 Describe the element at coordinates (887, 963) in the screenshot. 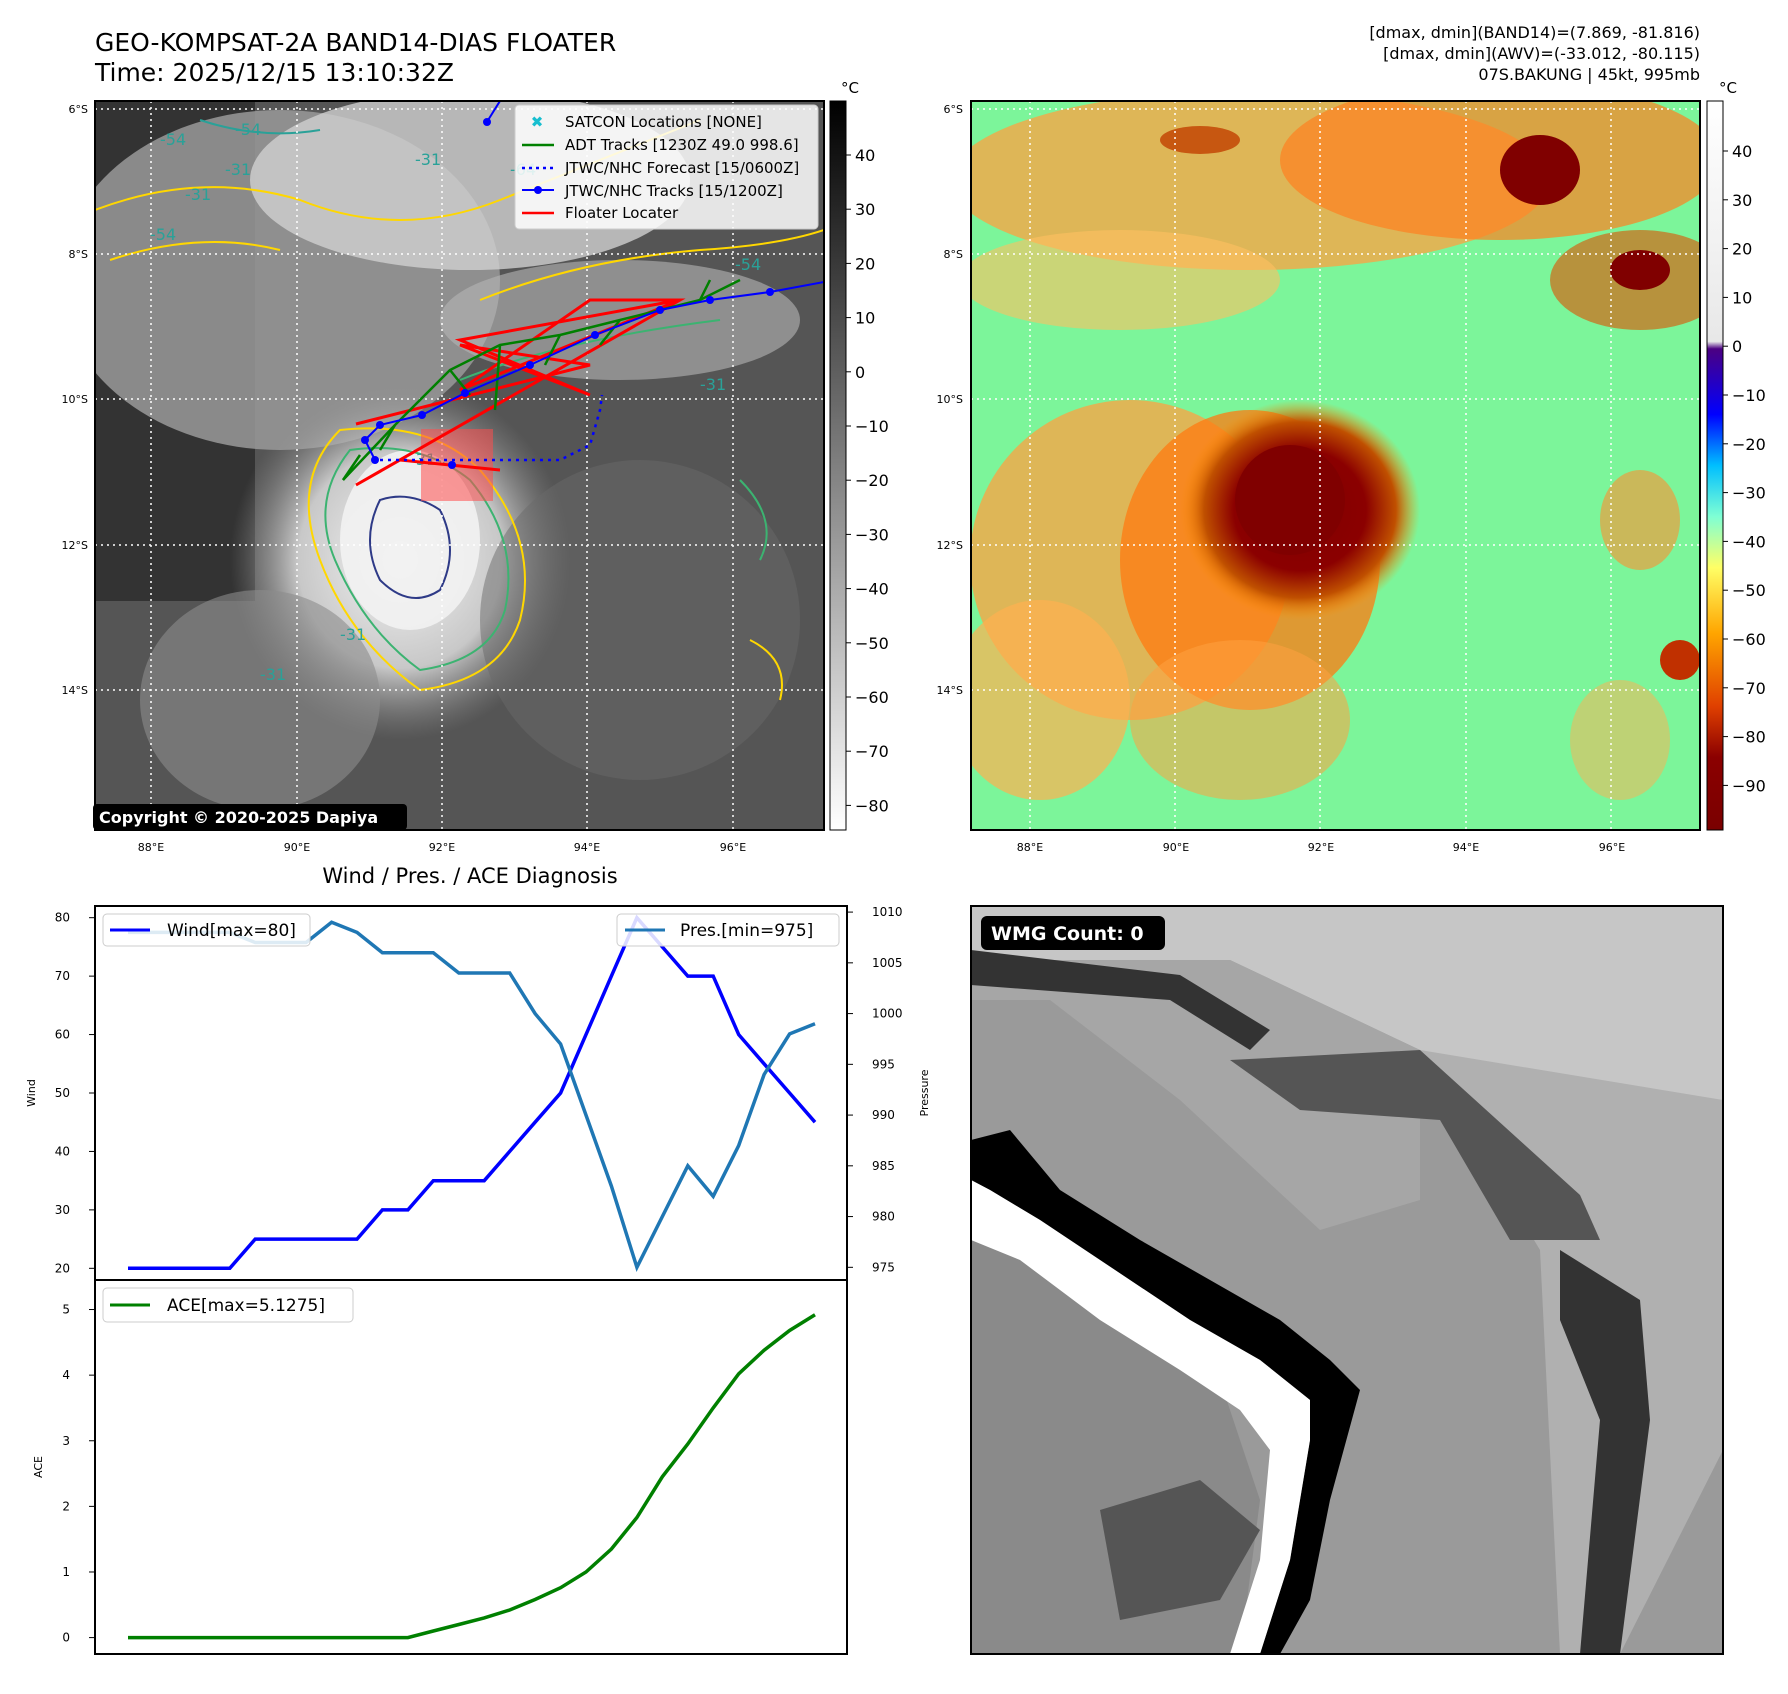

I see `pressure-tick: 1005` at that location.